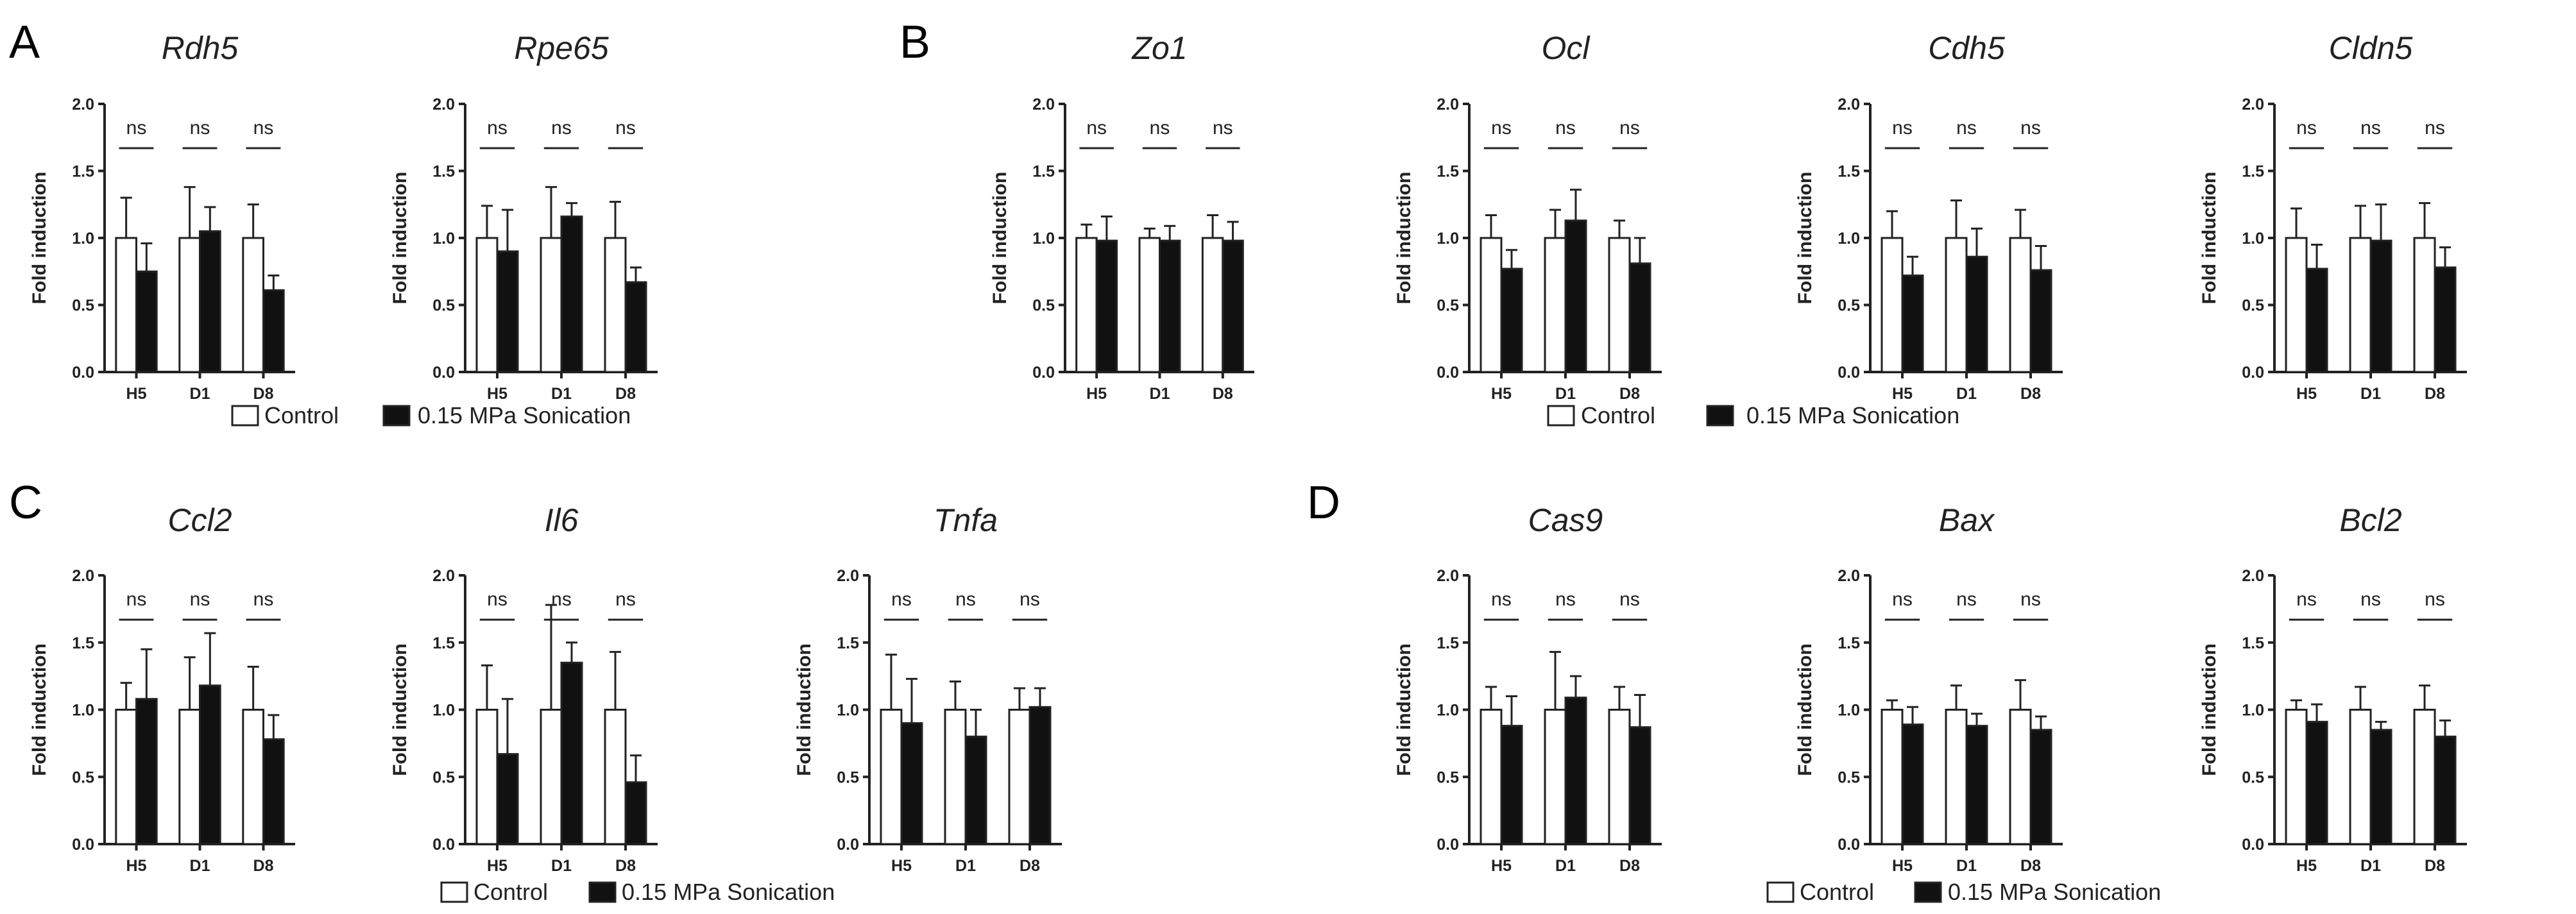 The image size is (2576, 914). Describe the element at coordinates (199, 520) in the screenshot. I see `chart-title: Ccl2` at that location.